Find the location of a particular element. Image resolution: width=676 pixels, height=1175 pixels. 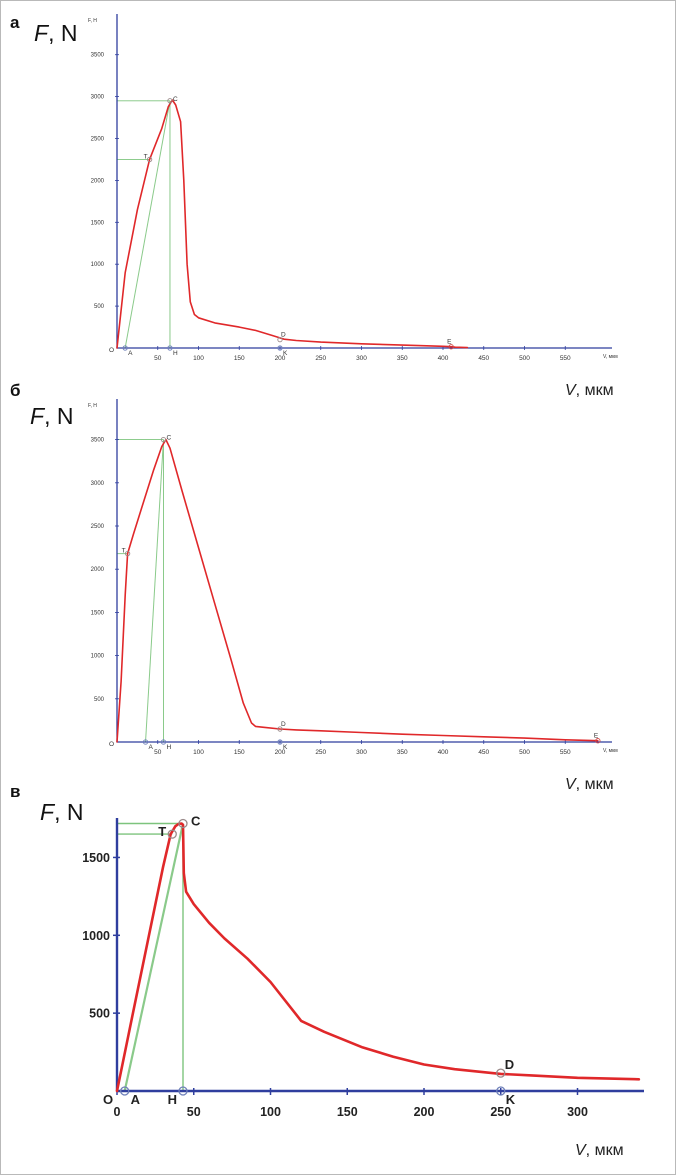

panel-letter: а is located at coordinates (15, 22).